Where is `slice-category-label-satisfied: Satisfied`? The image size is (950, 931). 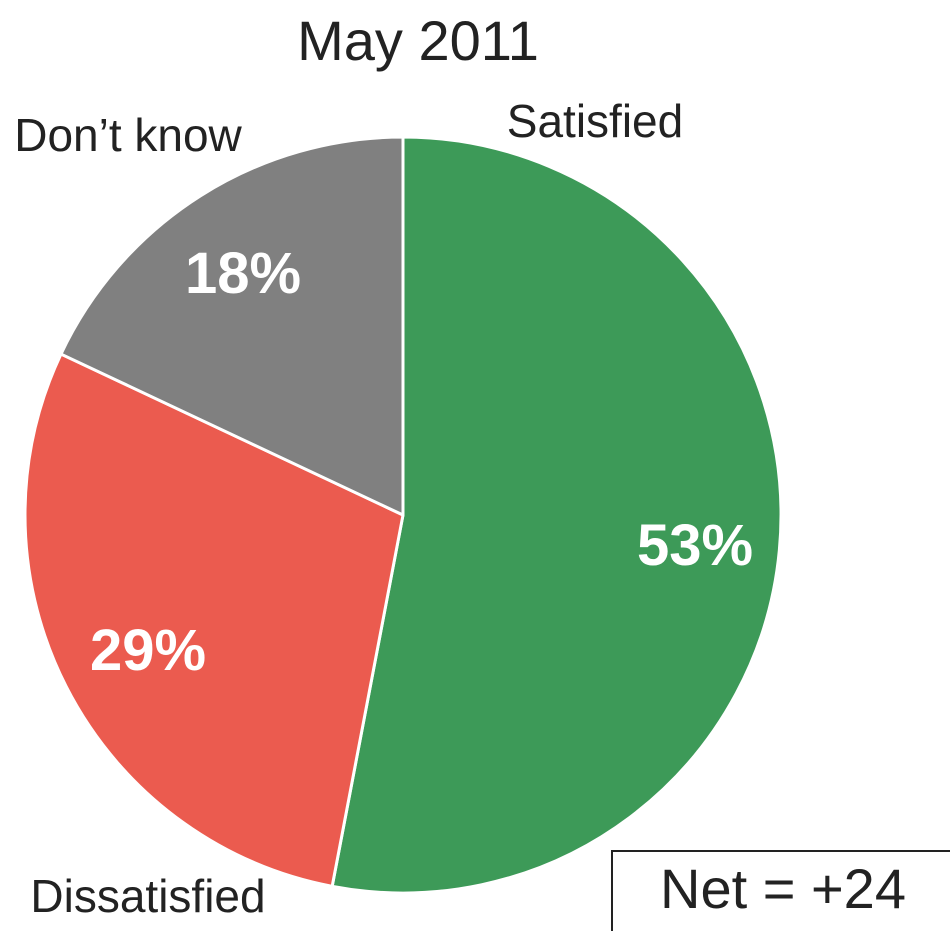 slice-category-label-satisfied: Satisfied is located at coordinates (595, 121).